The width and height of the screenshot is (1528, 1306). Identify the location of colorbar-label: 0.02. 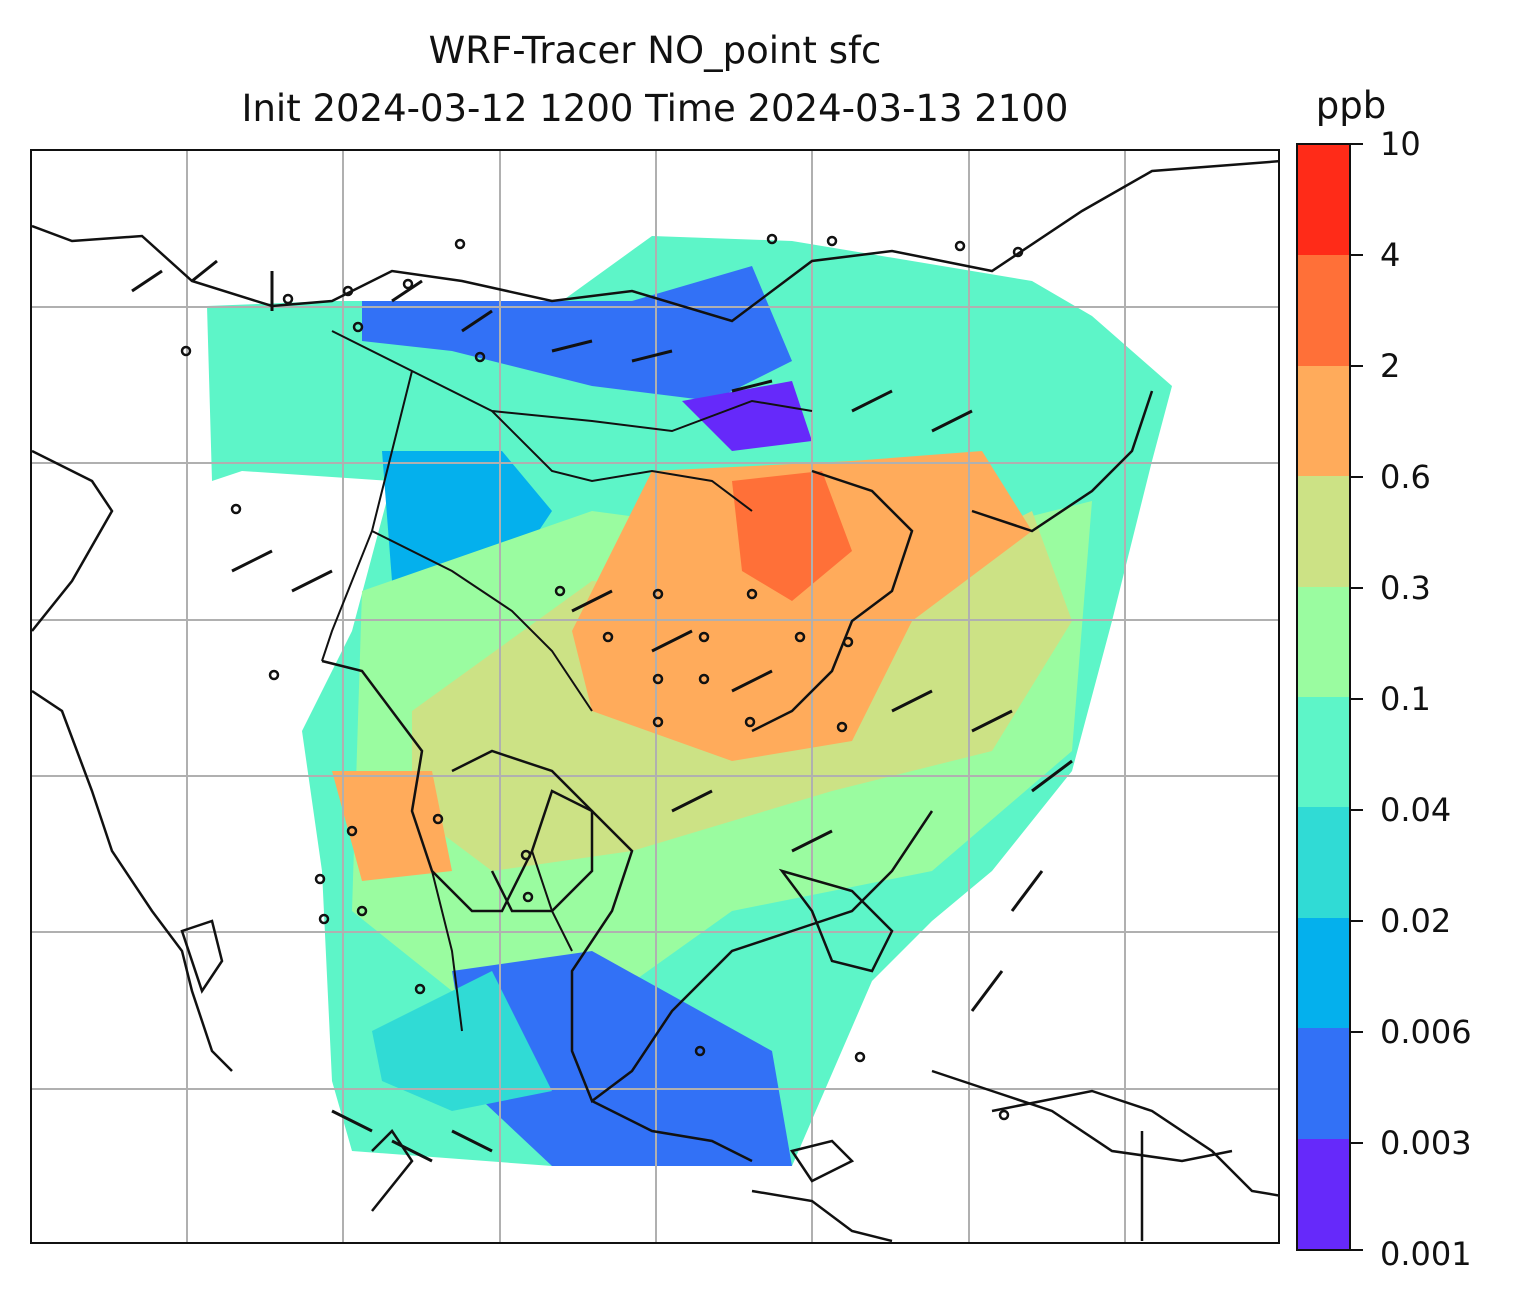
(1416, 921).